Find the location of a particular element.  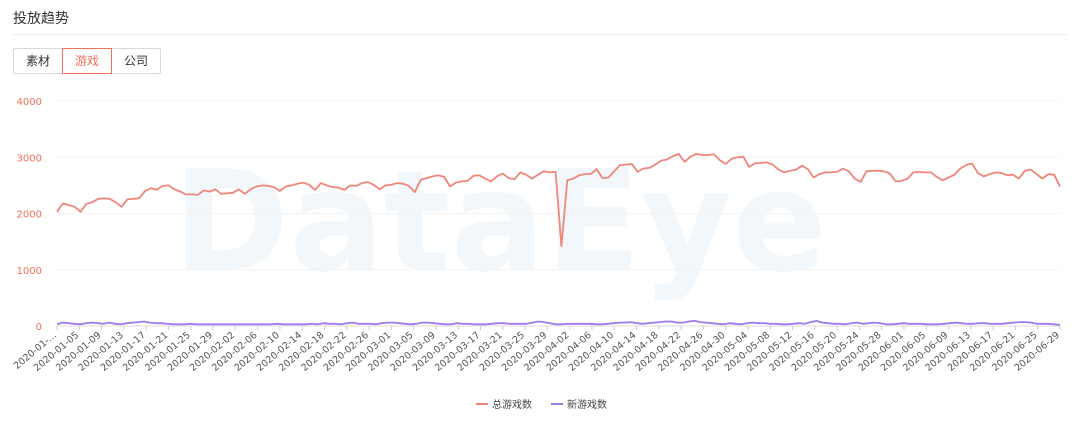

header-divider is located at coordinates (540, 34).